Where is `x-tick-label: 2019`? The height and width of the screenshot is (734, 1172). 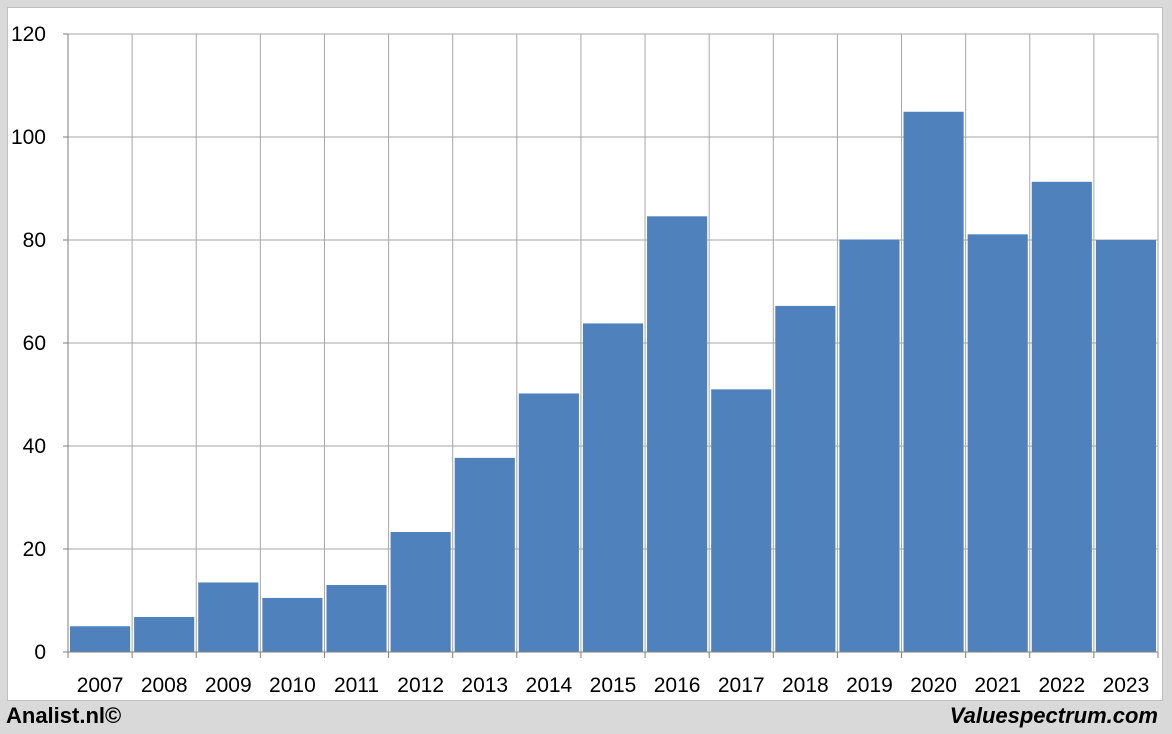
x-tick-label: 2019 is located at coordinates (869, 685).